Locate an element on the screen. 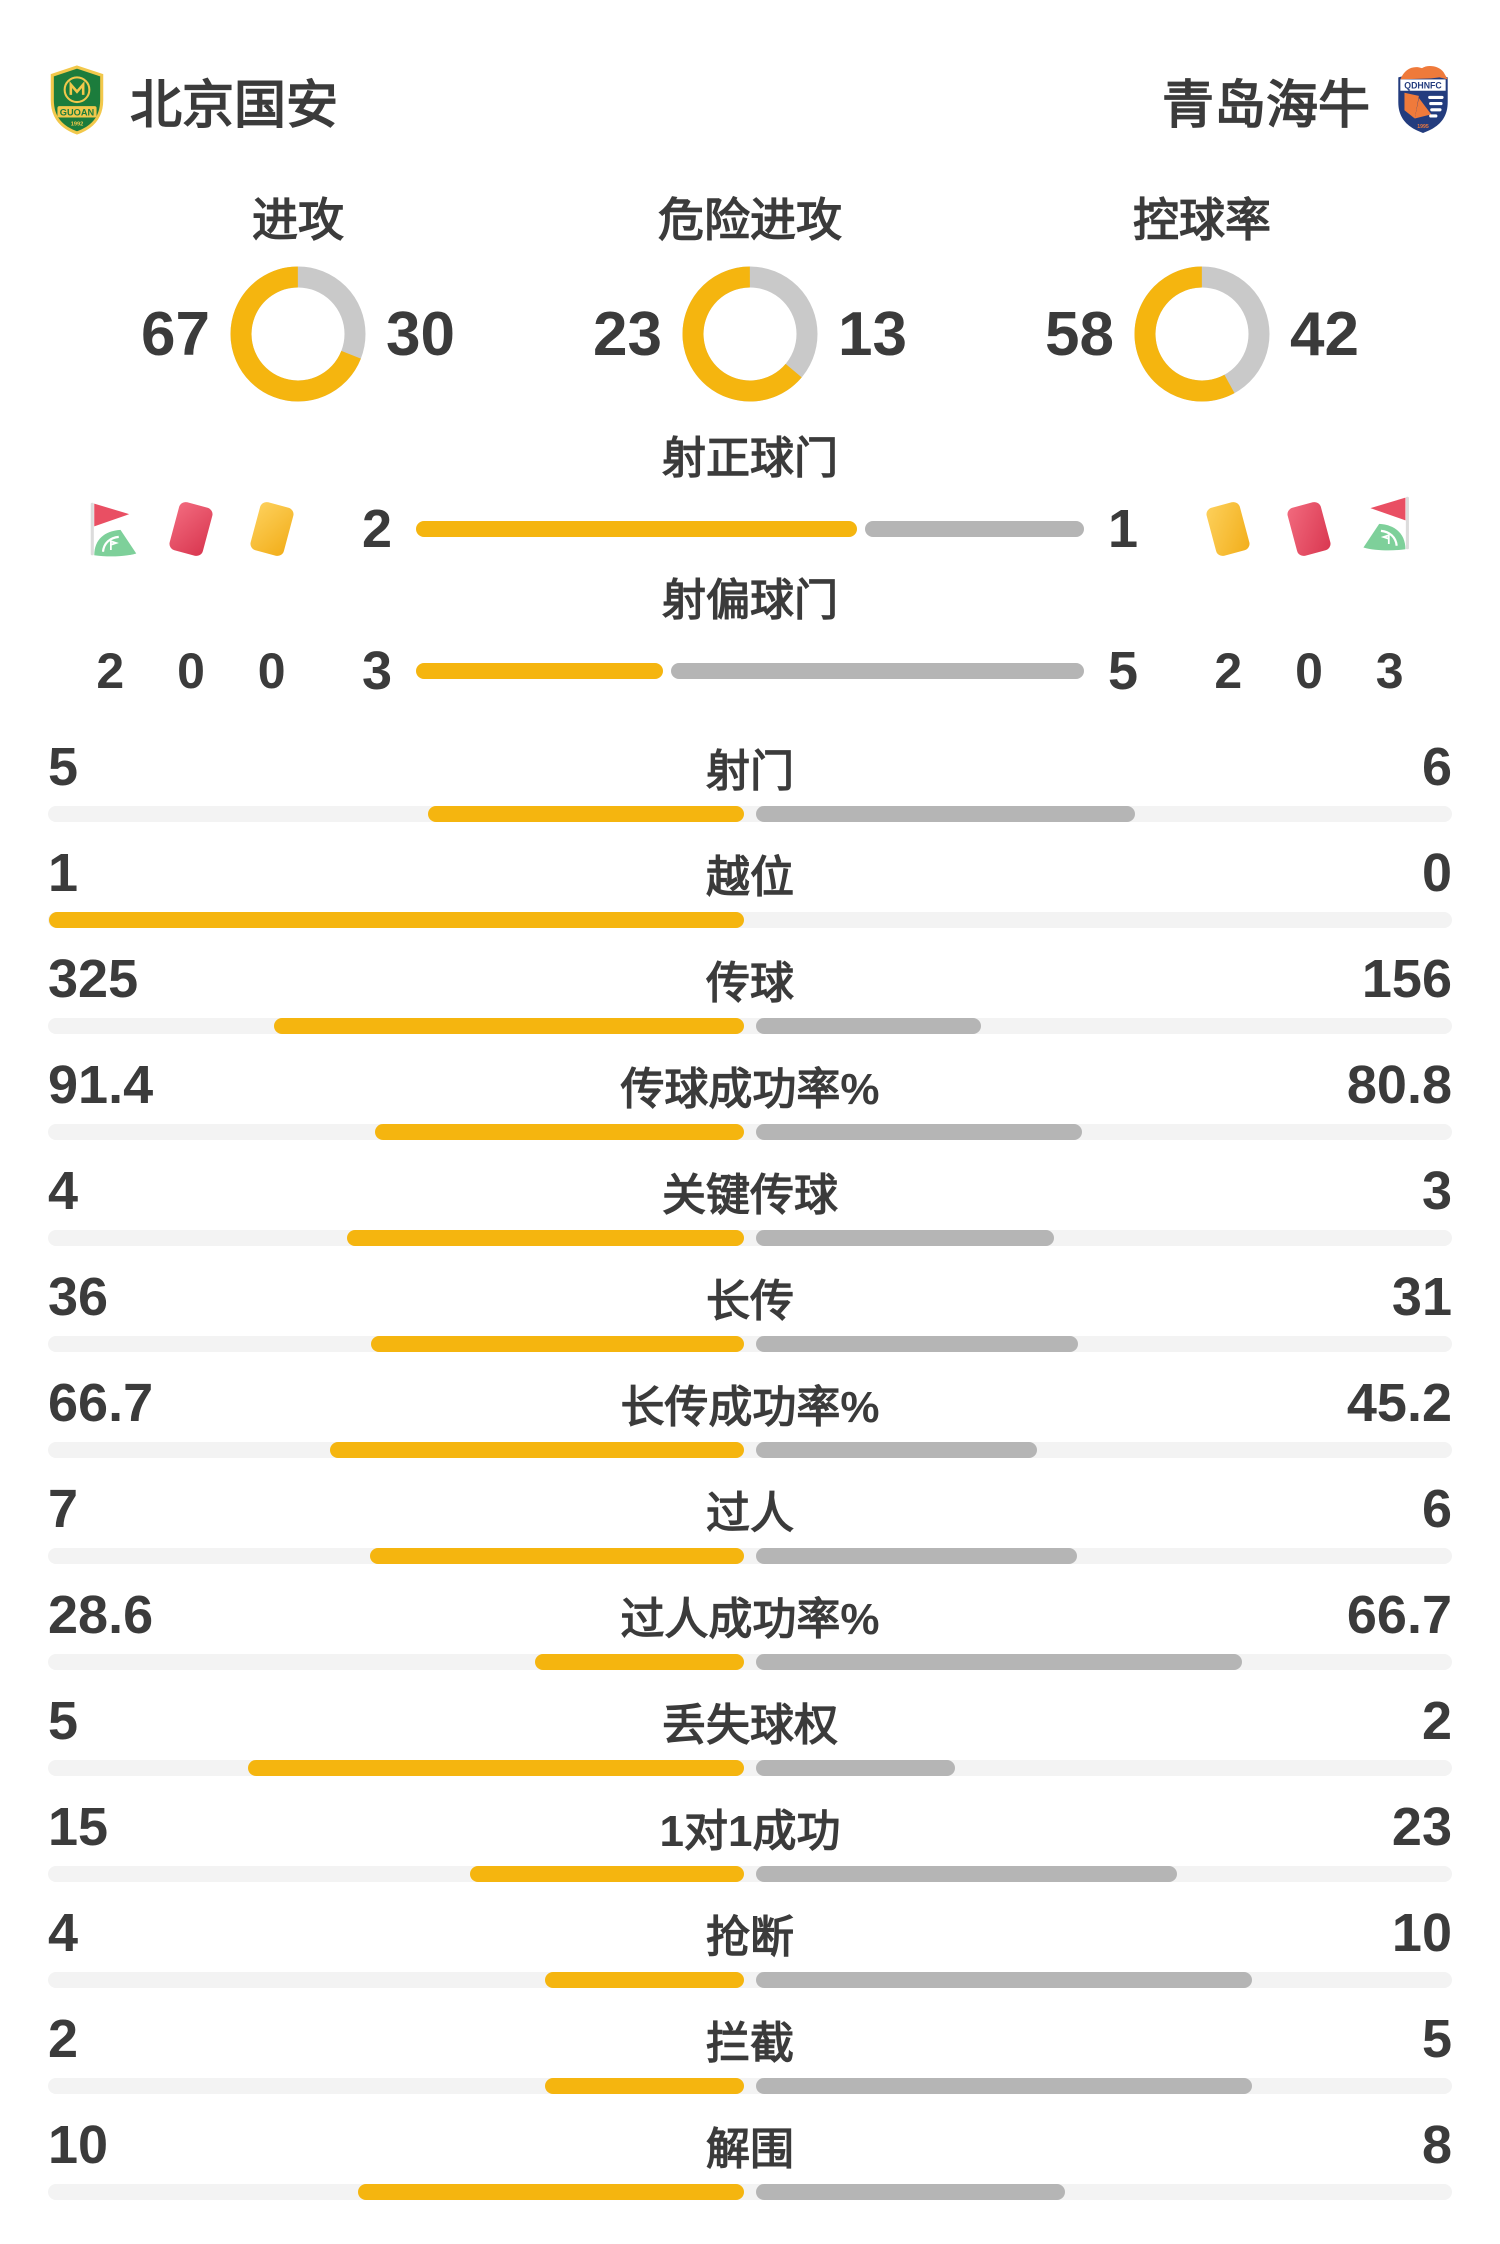 This screenshot has width=1500, height=2244. stat-label: 射门 is located at coordinates (750, 771).